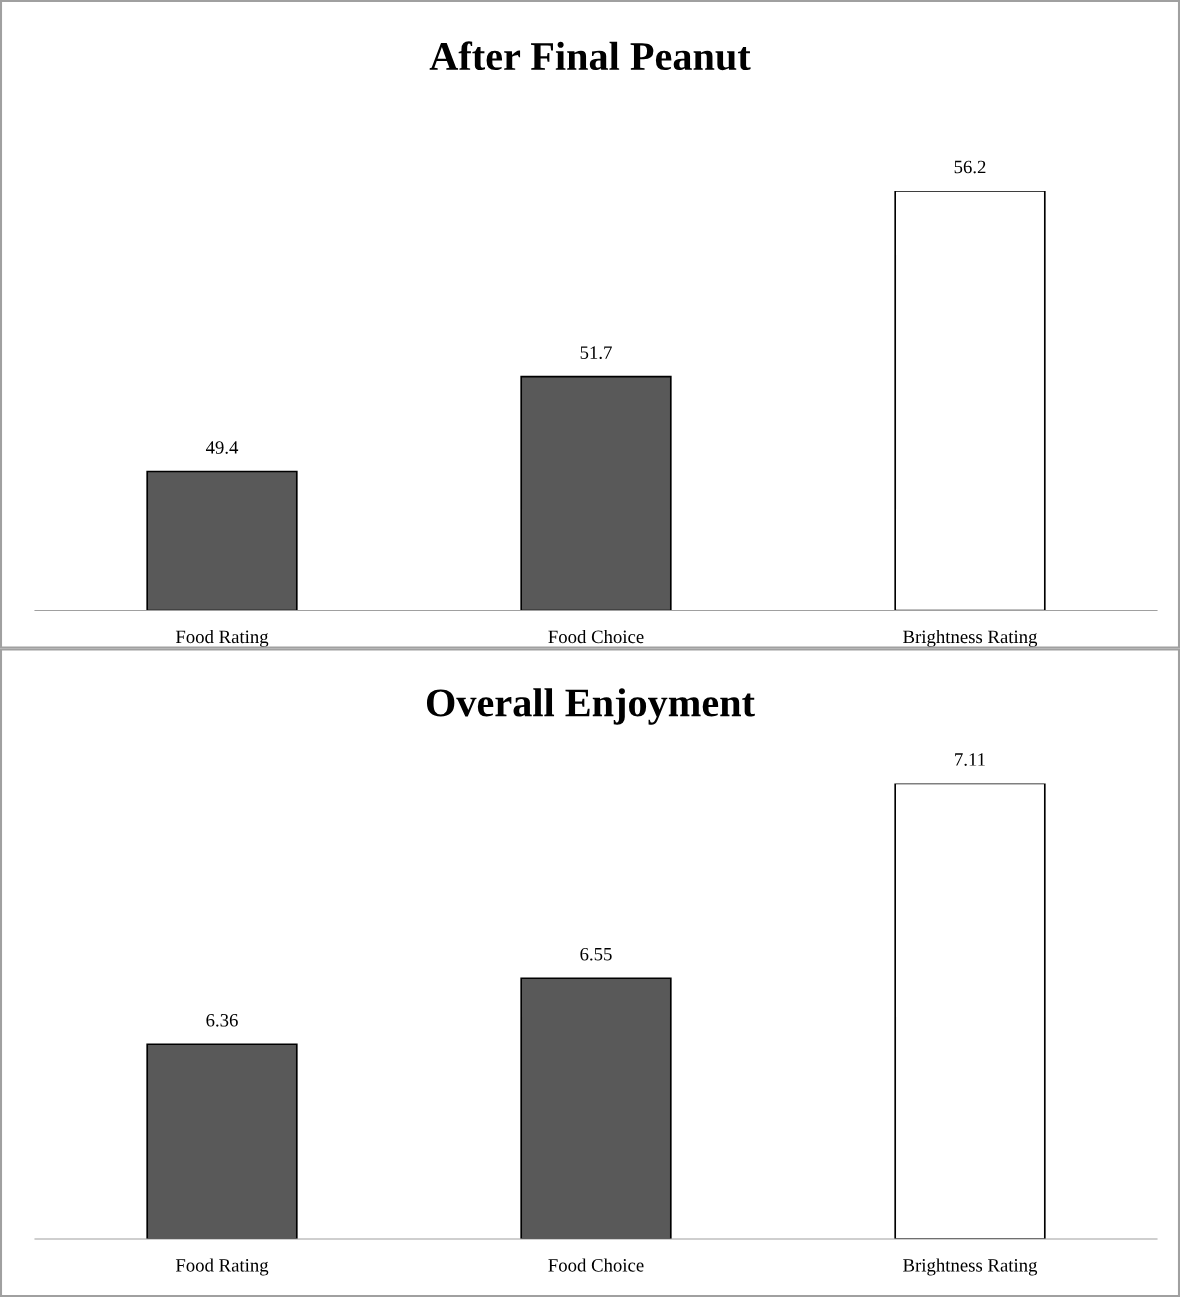  Describe the element at coordinates (970, 167) in the screenshot. I see `data-label: 56.2` at that location.